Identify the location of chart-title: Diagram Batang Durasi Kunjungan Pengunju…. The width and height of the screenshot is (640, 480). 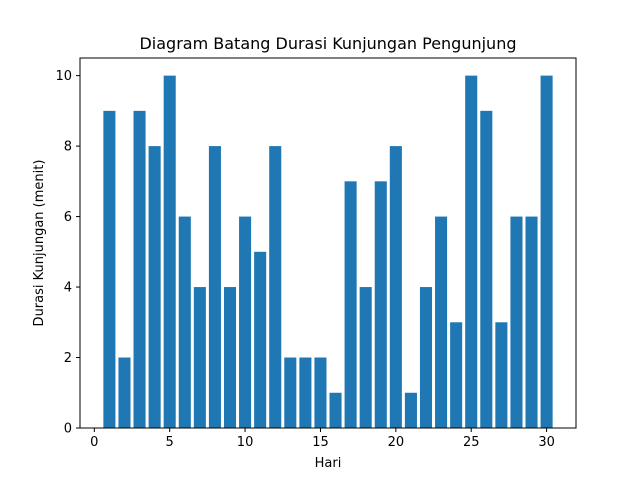
(327, 43).